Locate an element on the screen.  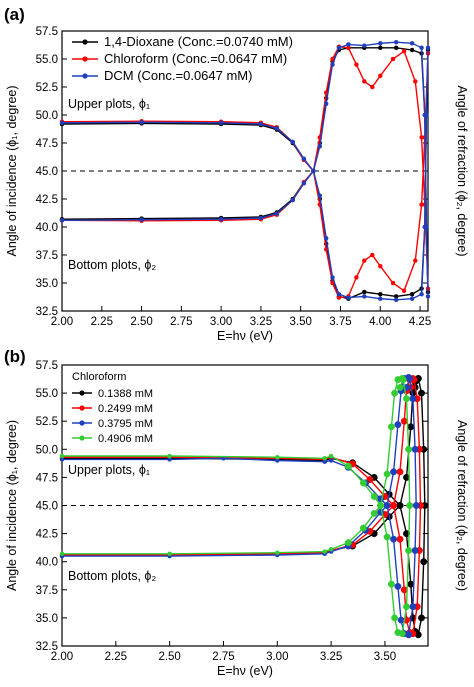
panel-a-series-0-lower-point is located at coordinates (396, 48).